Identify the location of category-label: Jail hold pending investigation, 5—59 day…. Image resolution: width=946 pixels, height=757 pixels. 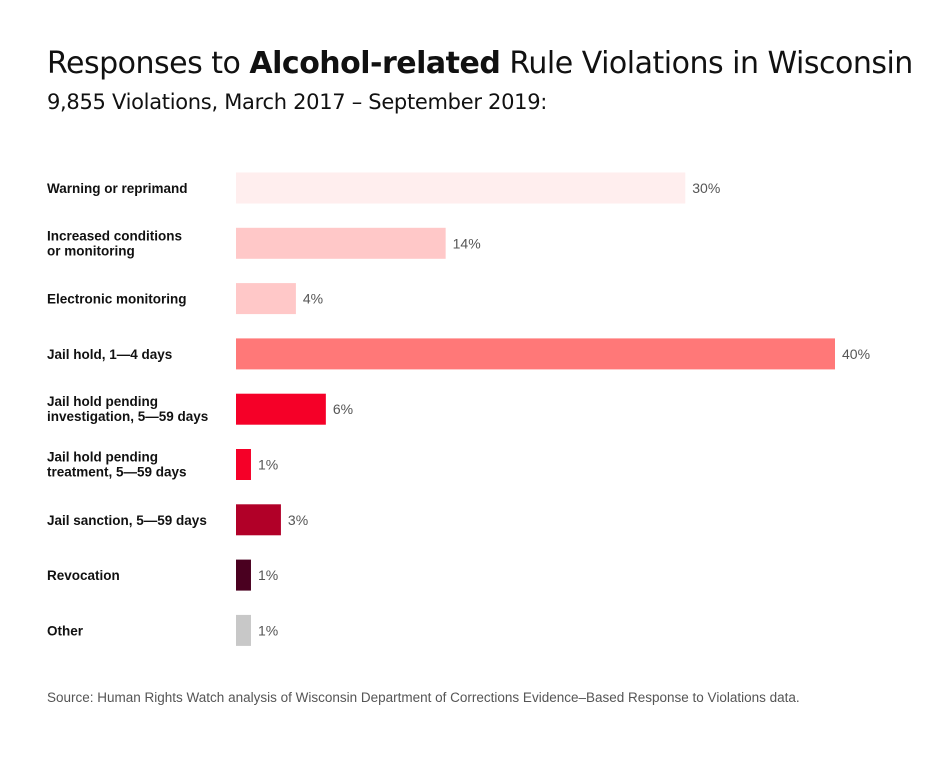
(127, 409).